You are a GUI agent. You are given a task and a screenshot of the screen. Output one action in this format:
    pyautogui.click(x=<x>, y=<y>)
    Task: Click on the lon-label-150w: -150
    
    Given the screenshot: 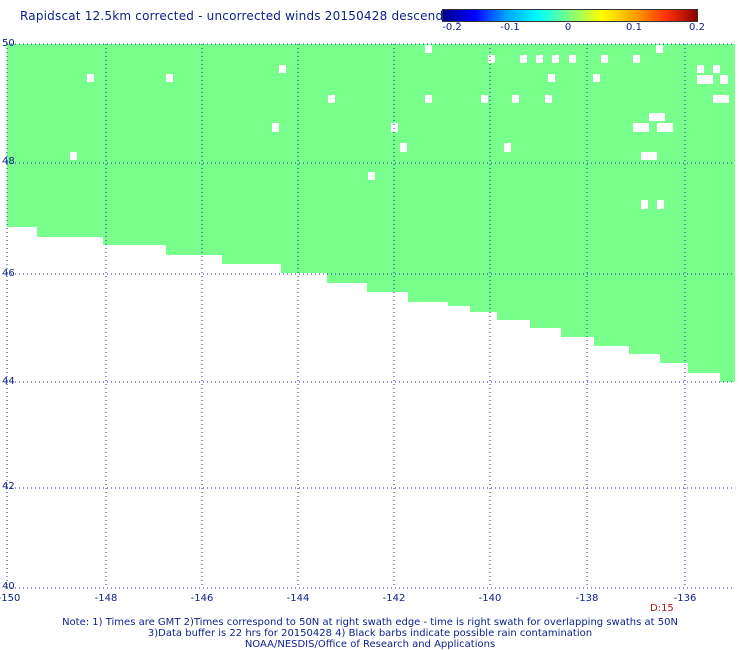 What is the action you would take?
    pyautogui.click(x=10, y=598)
    